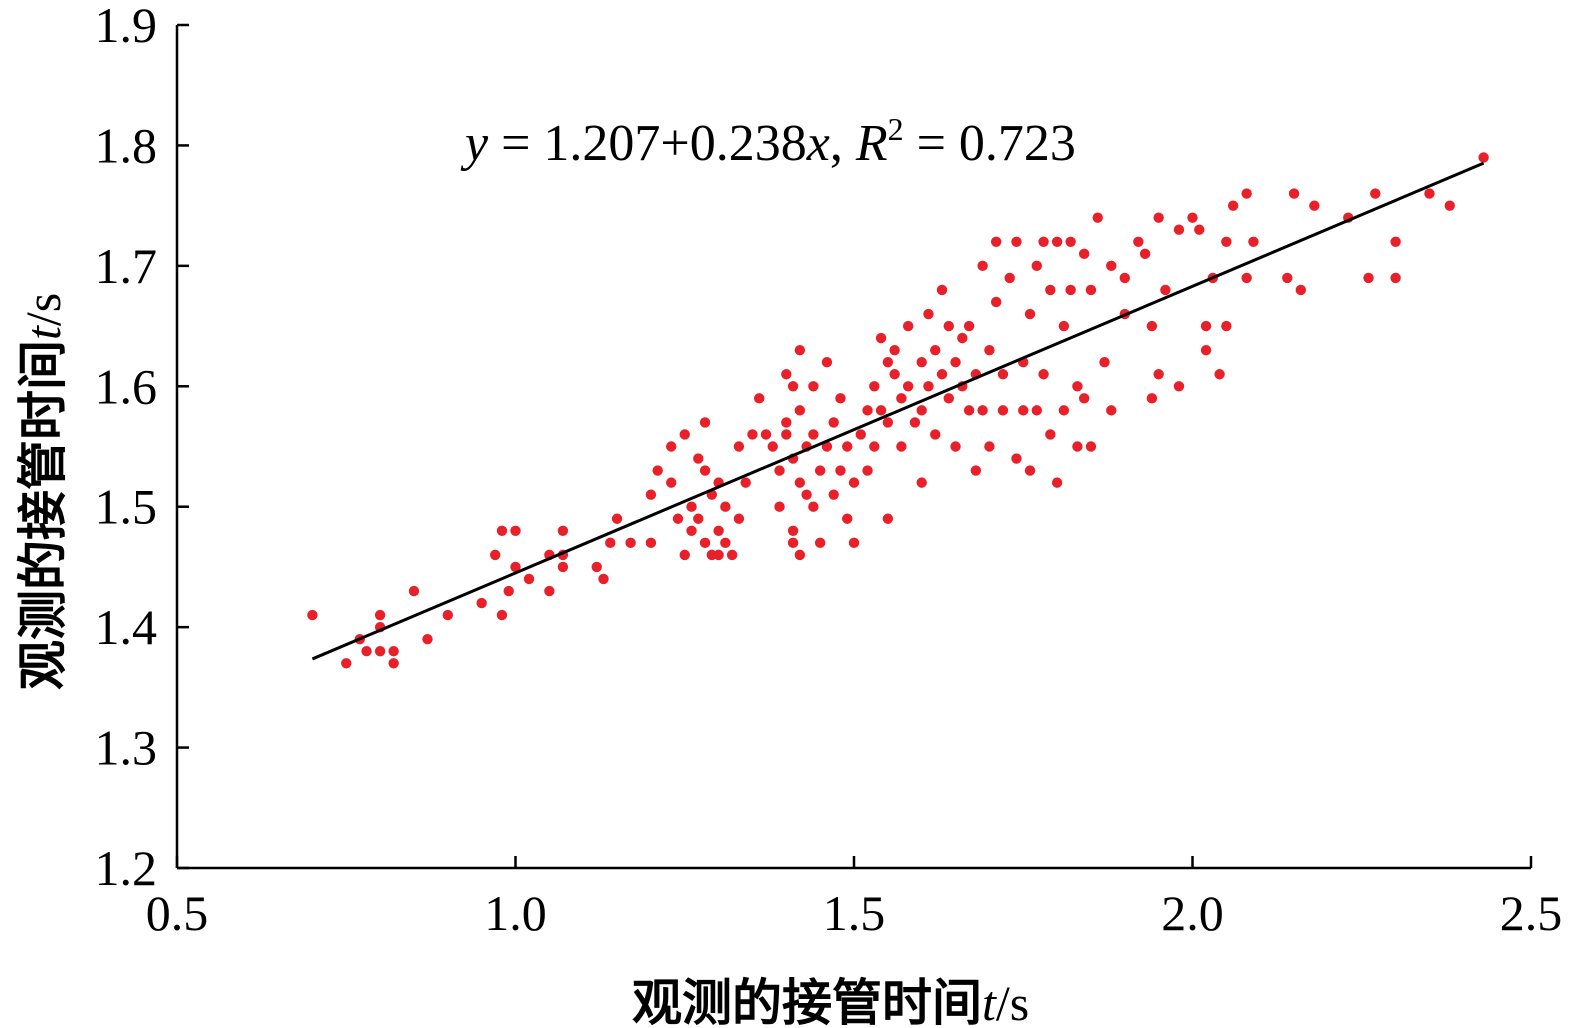 The width and height of the screenshot is (1572, 1028). Describe the element at coordinates (768, 141) in the screenshot. I see `regression-equation: y = 1.207+0.238x, R2 = 0.723` at that location.